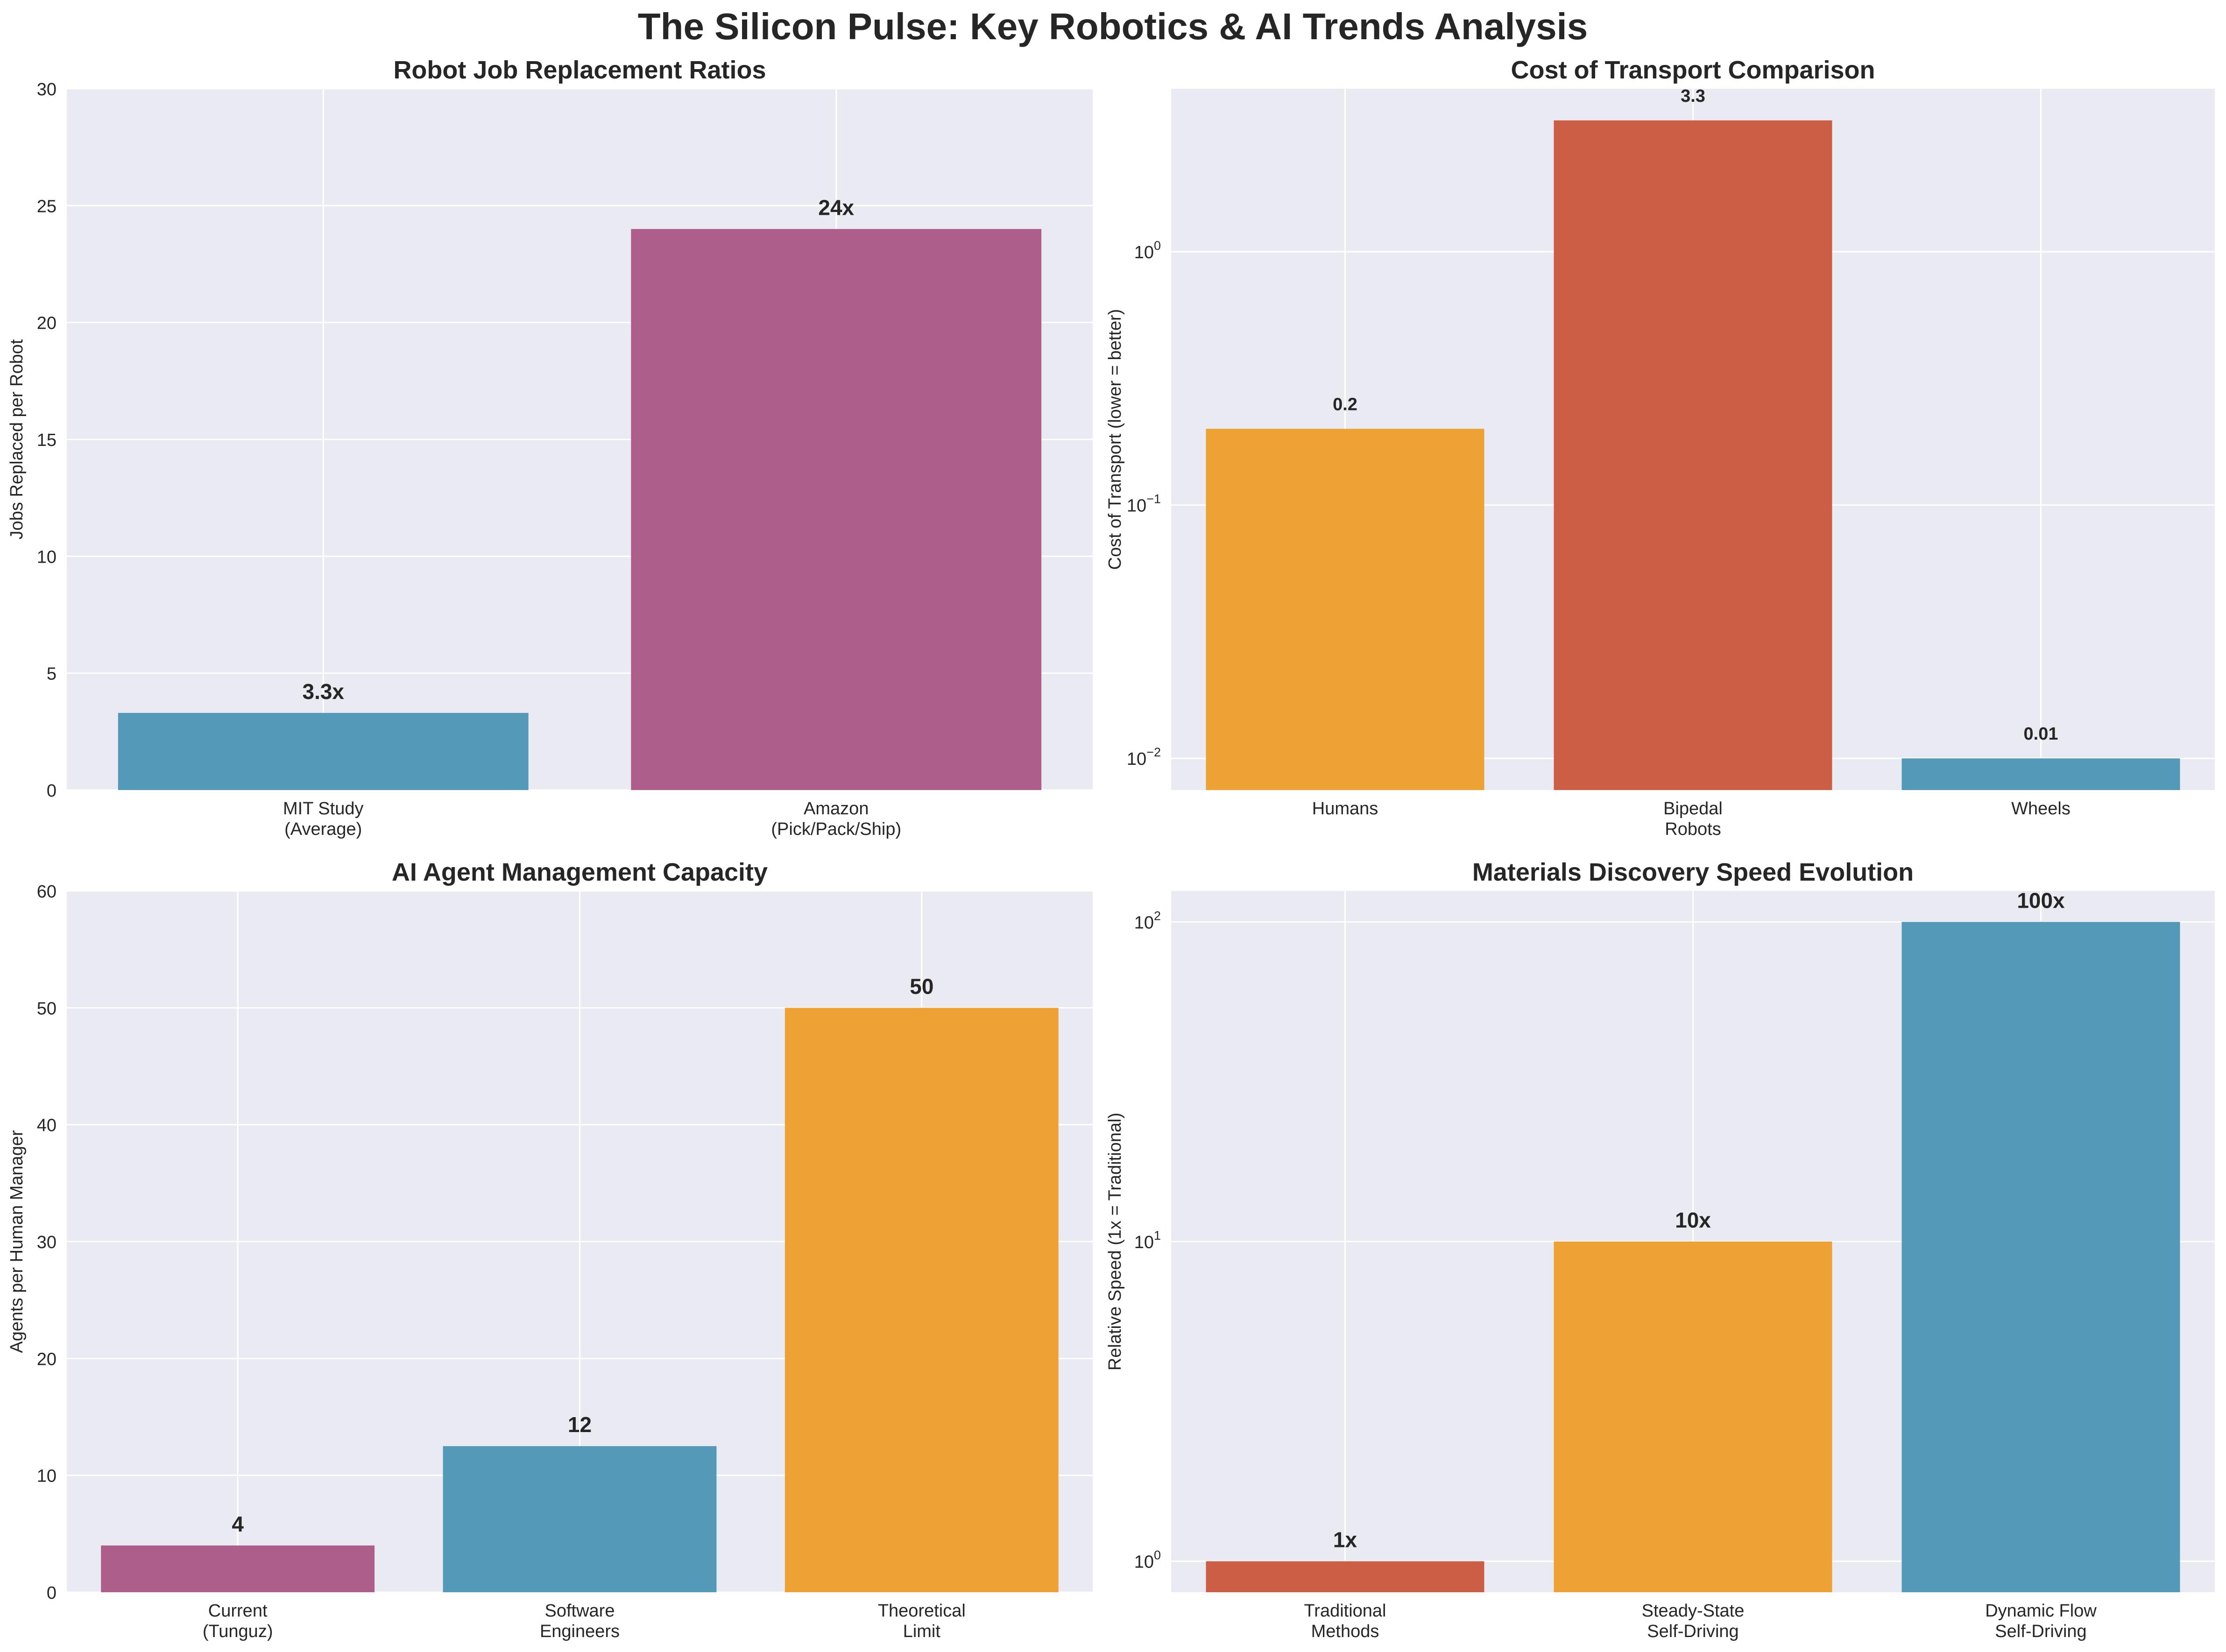 The width and height of the screenshot is (2226, 1652). Describe the element at coordinates (1115, 439) in the screenshot. I see `y-axis-label: Cost of Transport (lower = better)` at that location.